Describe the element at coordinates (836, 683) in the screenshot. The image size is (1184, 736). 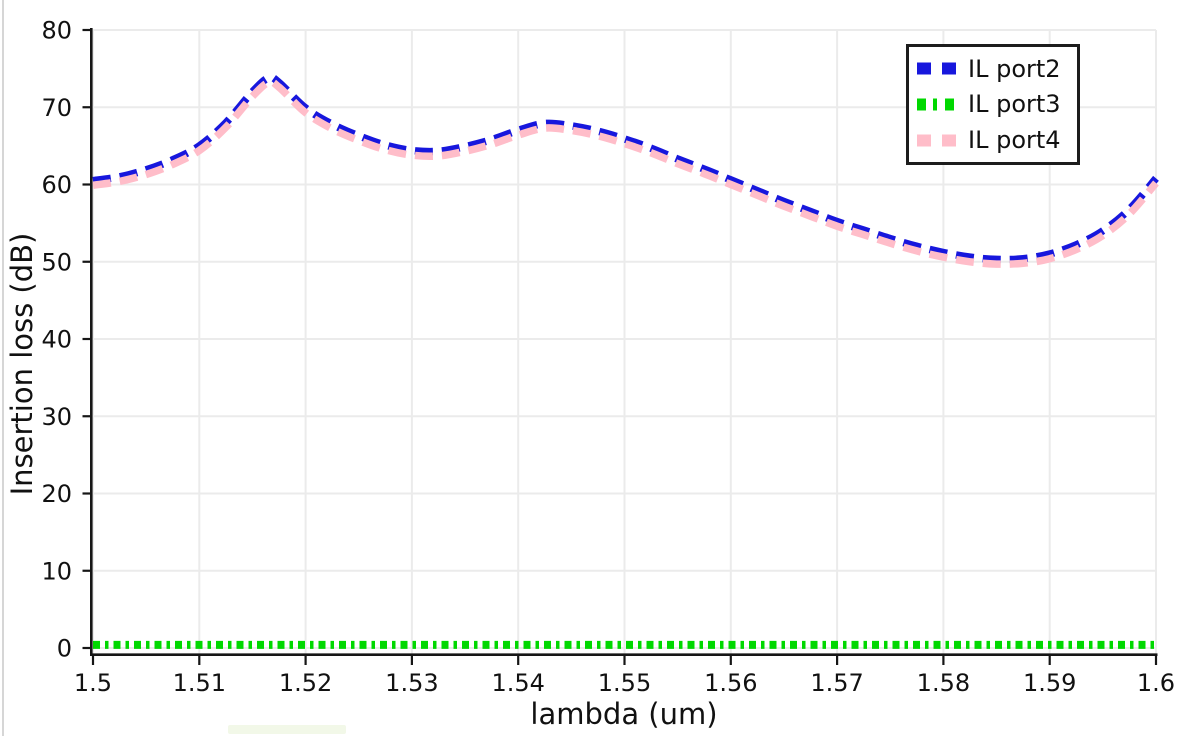
I see `x-tick-label: 1.57` at that location.